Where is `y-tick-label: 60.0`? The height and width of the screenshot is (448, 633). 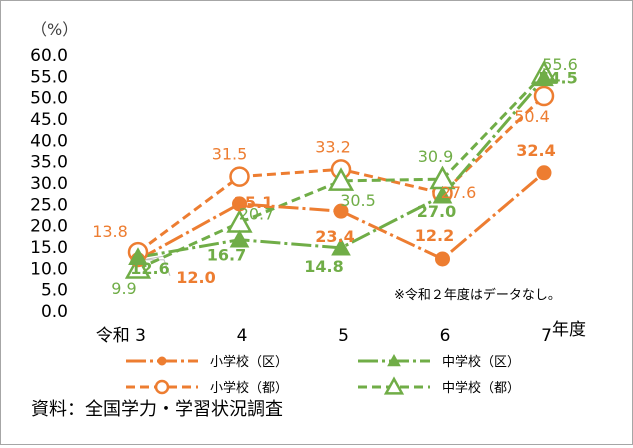
y-tick-label: 60.0 is located at coordinates (49, 56).